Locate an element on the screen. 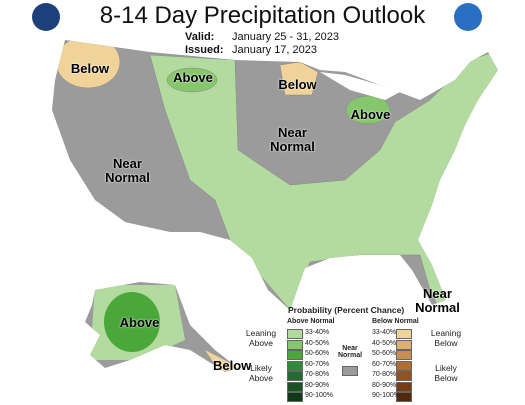 The height and width of the screenshot is (405, 525). near-header: Near Normal is located at coordinates (350, 352).